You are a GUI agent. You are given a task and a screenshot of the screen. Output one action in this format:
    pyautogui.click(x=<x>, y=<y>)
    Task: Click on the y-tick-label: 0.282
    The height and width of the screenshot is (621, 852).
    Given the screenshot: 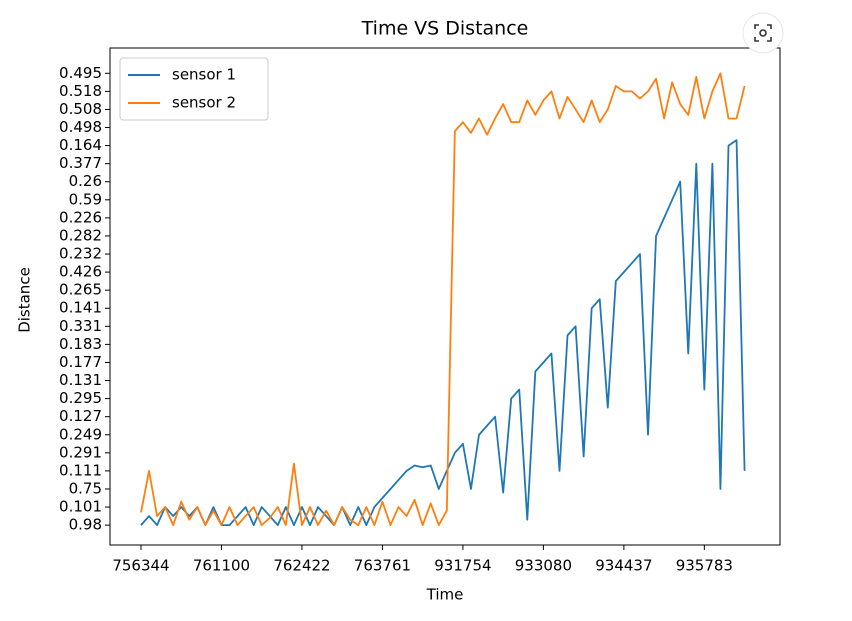 What is the action you would take?
    pyautogui.click(x=80, y=235)
    